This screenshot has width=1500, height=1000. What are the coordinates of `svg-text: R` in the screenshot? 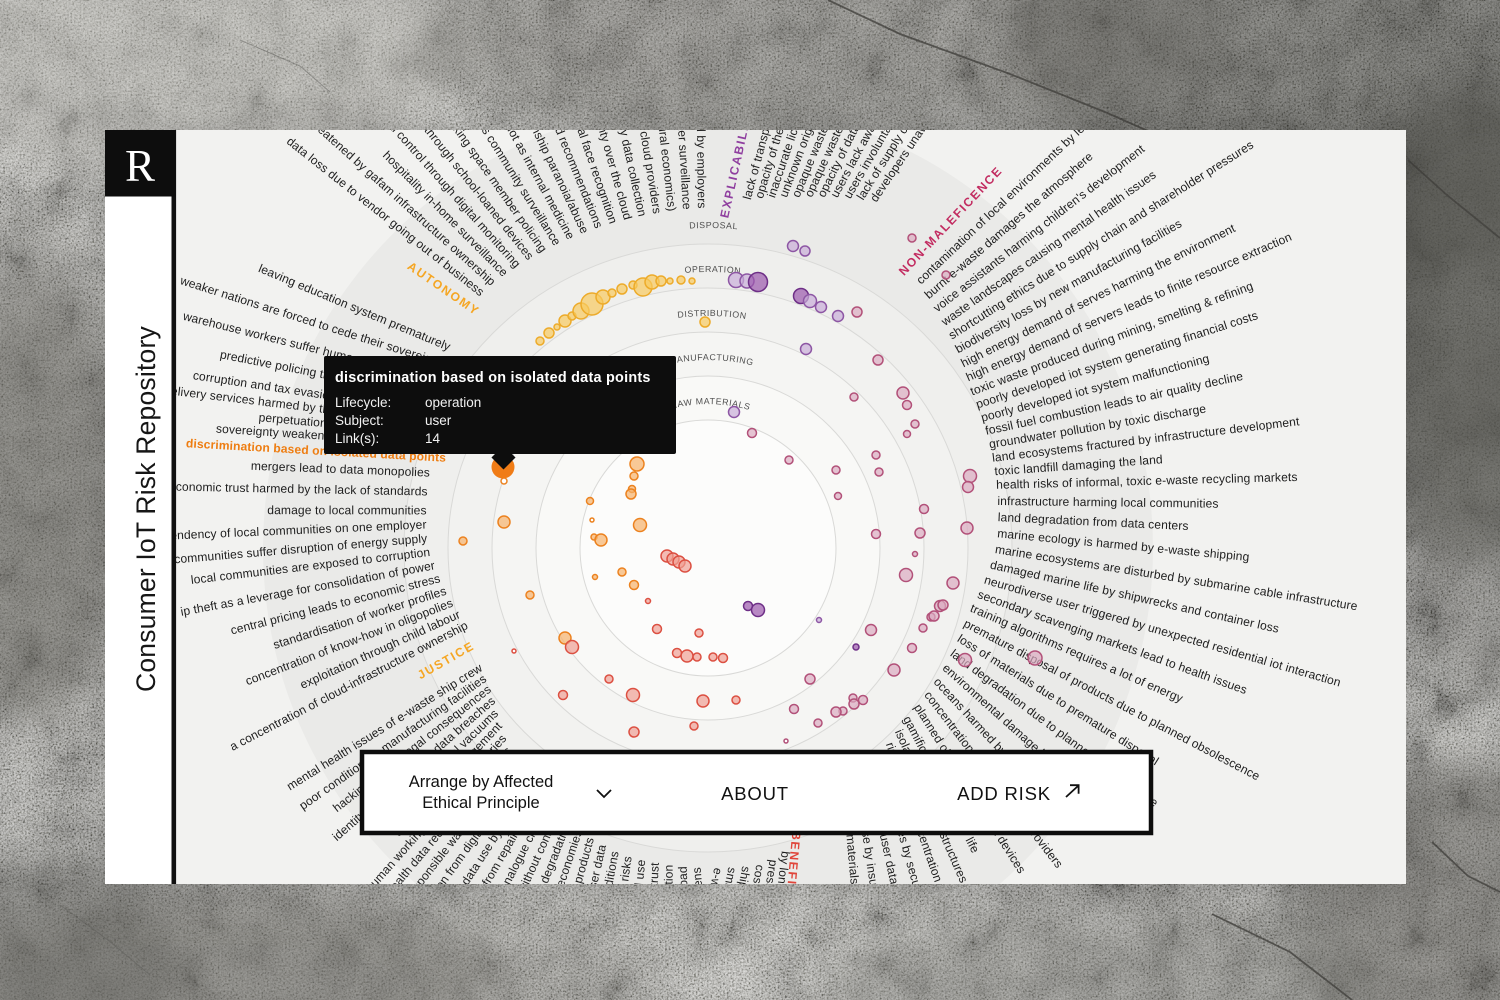 It's located at (140, 166).